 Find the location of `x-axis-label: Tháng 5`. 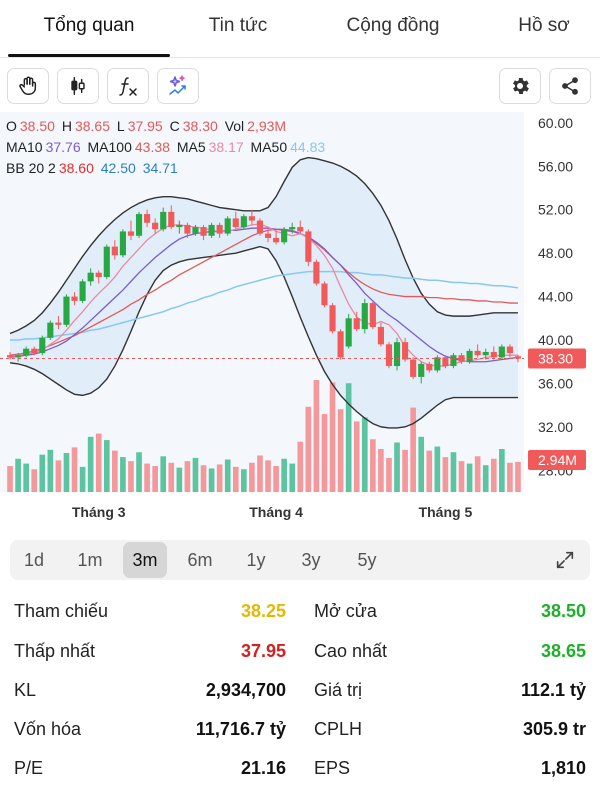

x-axis-label: Tháng 5 is located at coordinates (446, 512).